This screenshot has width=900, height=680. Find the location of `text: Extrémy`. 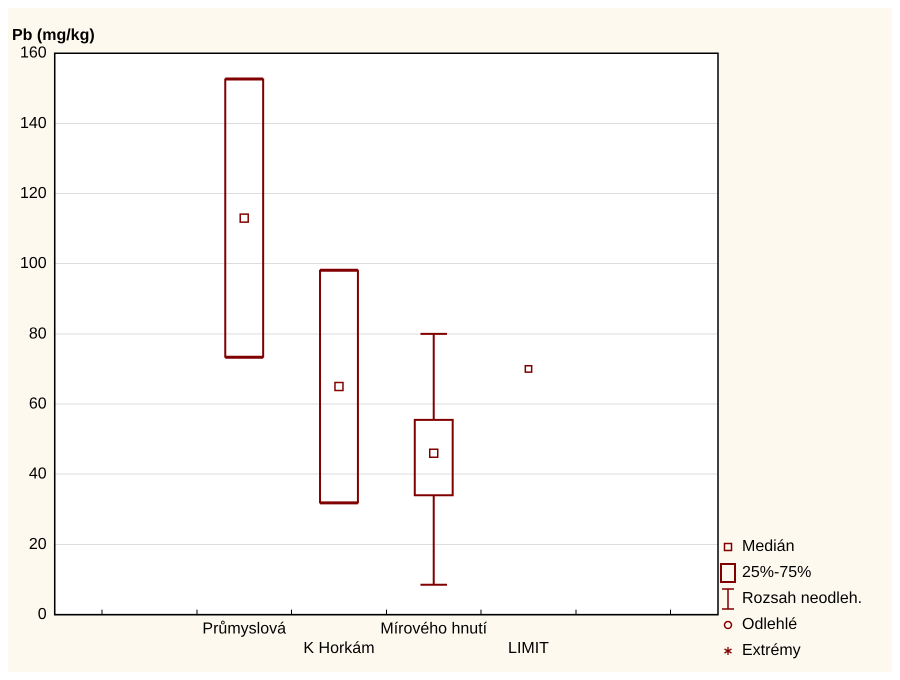

text: Extrémy is located at coordinates (771, 651).